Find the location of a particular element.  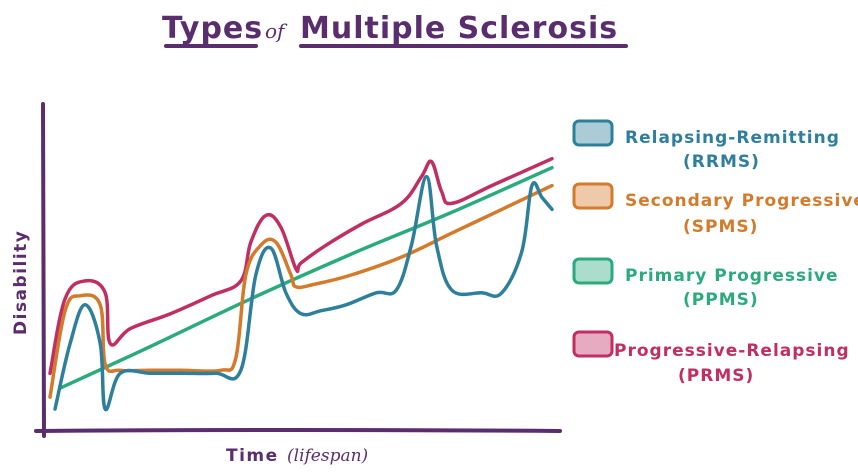

legend-swatch-spms is located at coordinates (593, 196).